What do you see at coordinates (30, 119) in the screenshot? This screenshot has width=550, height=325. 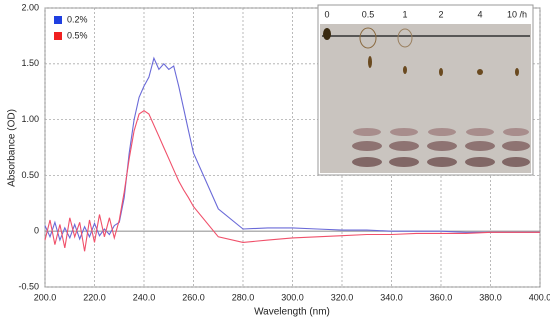 I see `y-tick-label: 1.00` at bounding box center [30, 119].